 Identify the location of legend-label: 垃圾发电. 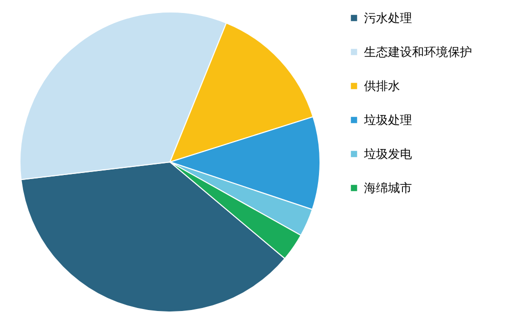
(387, 154).